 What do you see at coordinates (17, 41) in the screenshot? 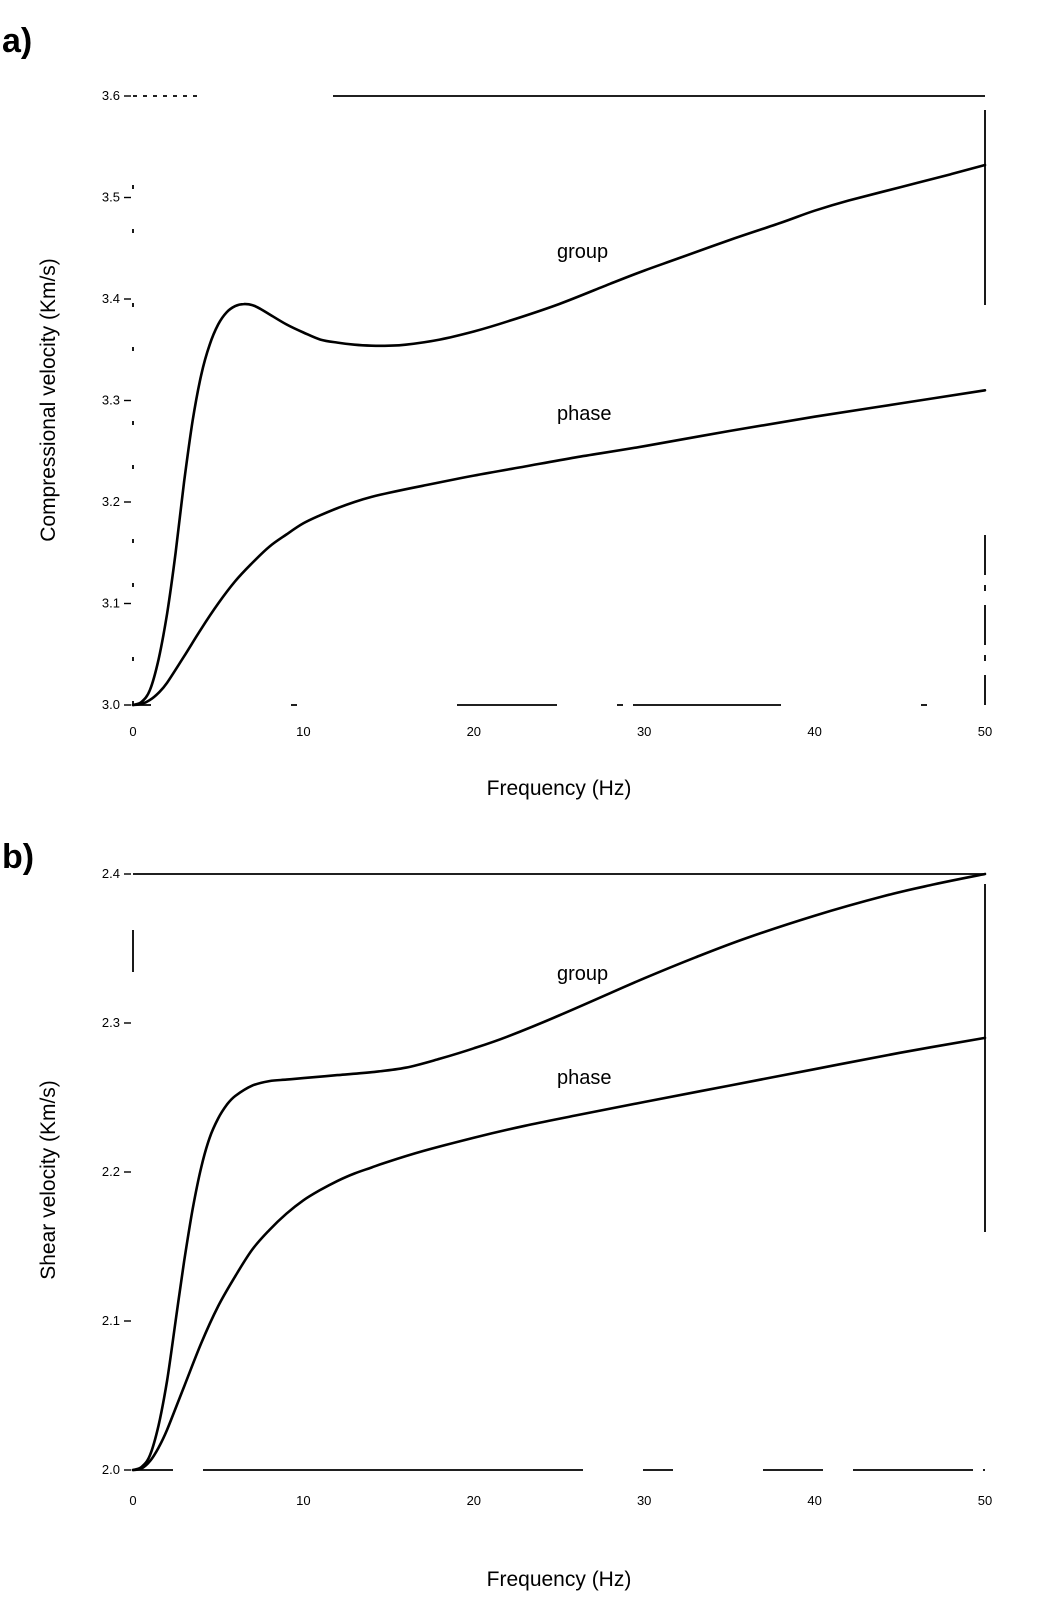
I see `panel-a-label: a)` at bounding box center [17, 41].